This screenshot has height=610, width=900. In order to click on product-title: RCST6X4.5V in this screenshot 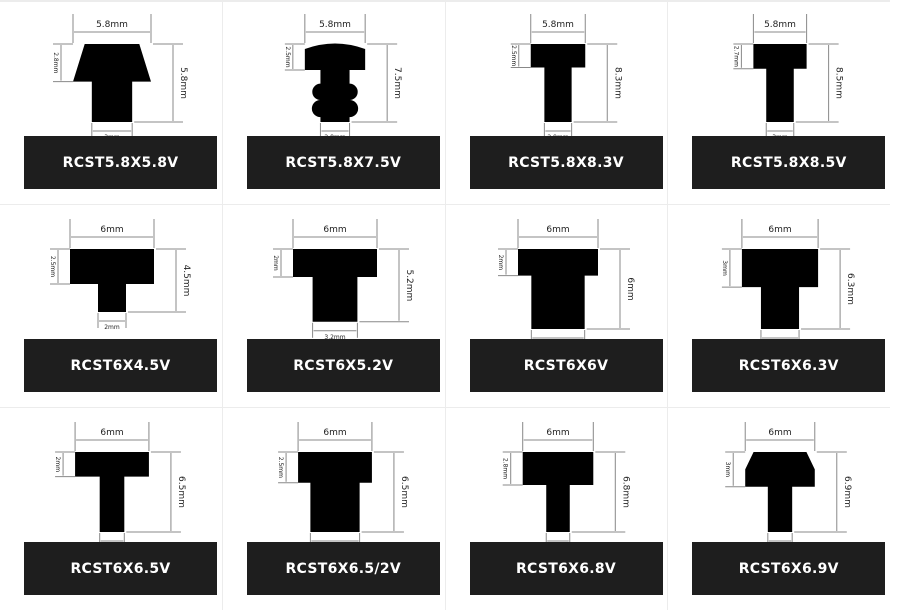, I will do `click(120, 365)`.